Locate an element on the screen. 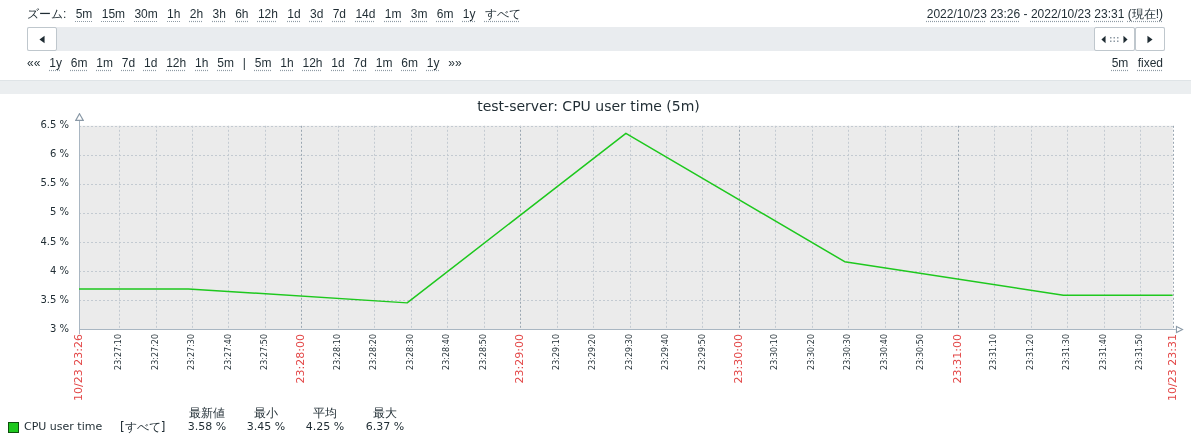  x-tick-label: 10/23 23:26 is located at coordinates (78, 367).